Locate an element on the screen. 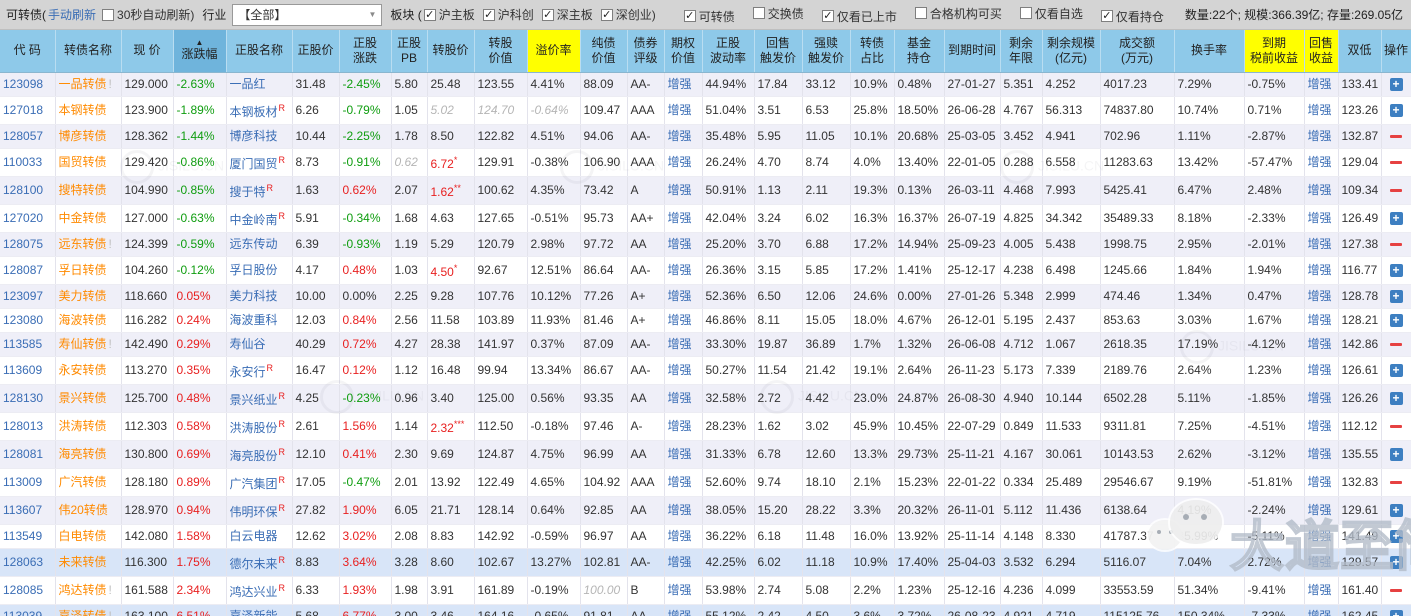 This screenshot has height=616, width=1411. stock-name: 远东传动 is located at coordinates (253, 243).